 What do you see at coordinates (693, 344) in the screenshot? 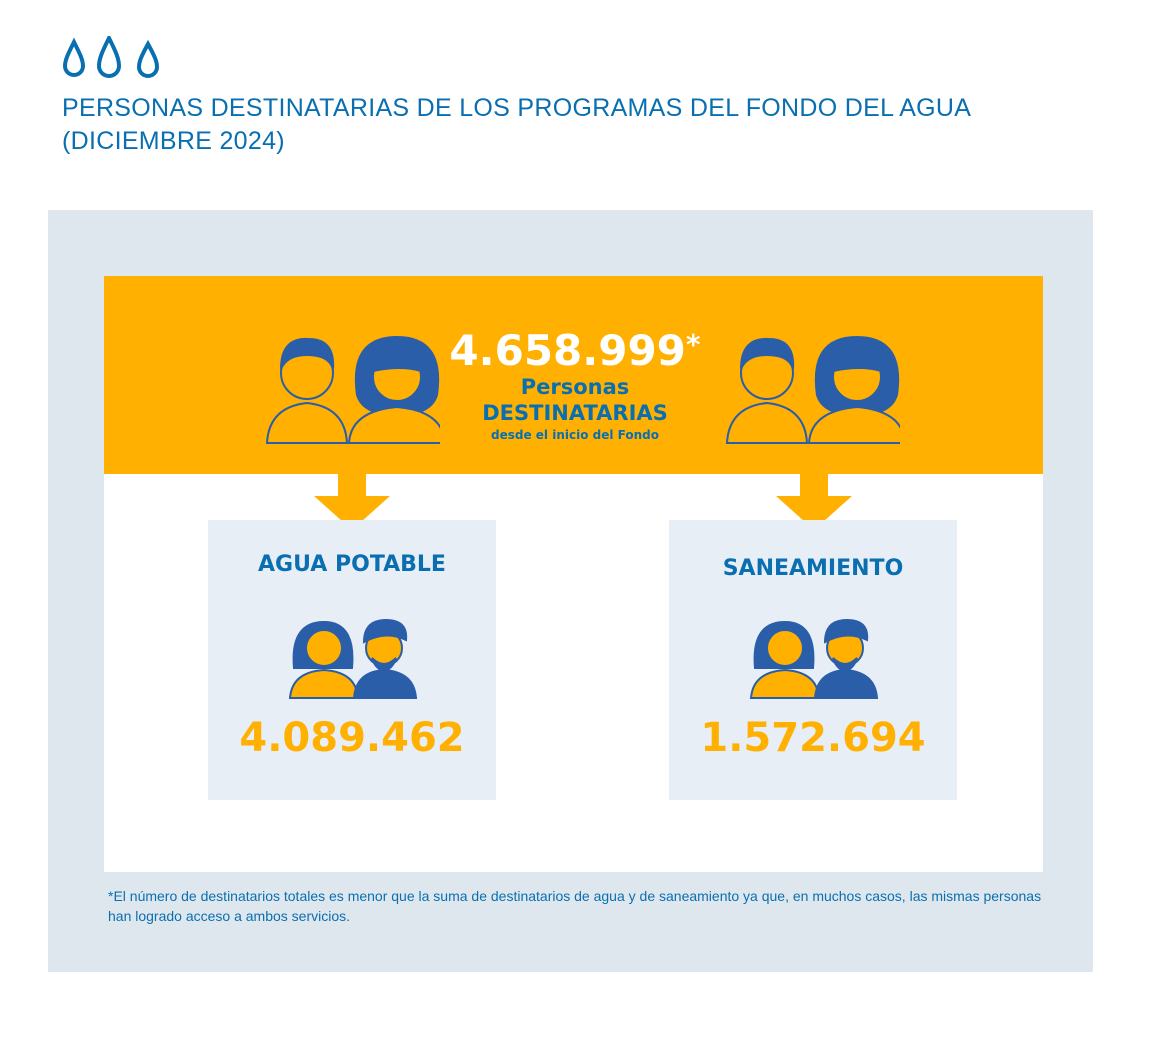
I see `asterisk: *` at bounding box center [693, 344].